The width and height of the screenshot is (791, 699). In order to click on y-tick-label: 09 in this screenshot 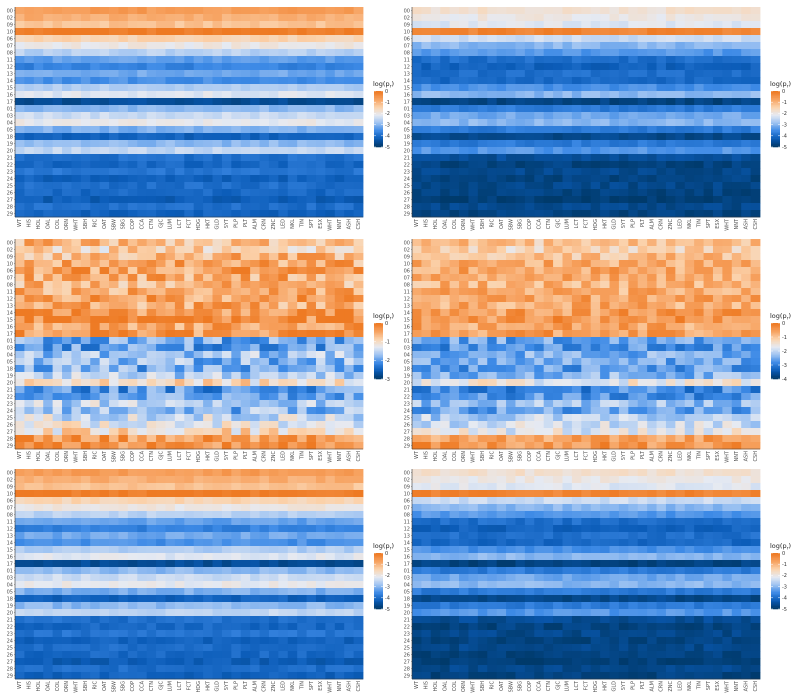, I will do `click(407, 257)`.